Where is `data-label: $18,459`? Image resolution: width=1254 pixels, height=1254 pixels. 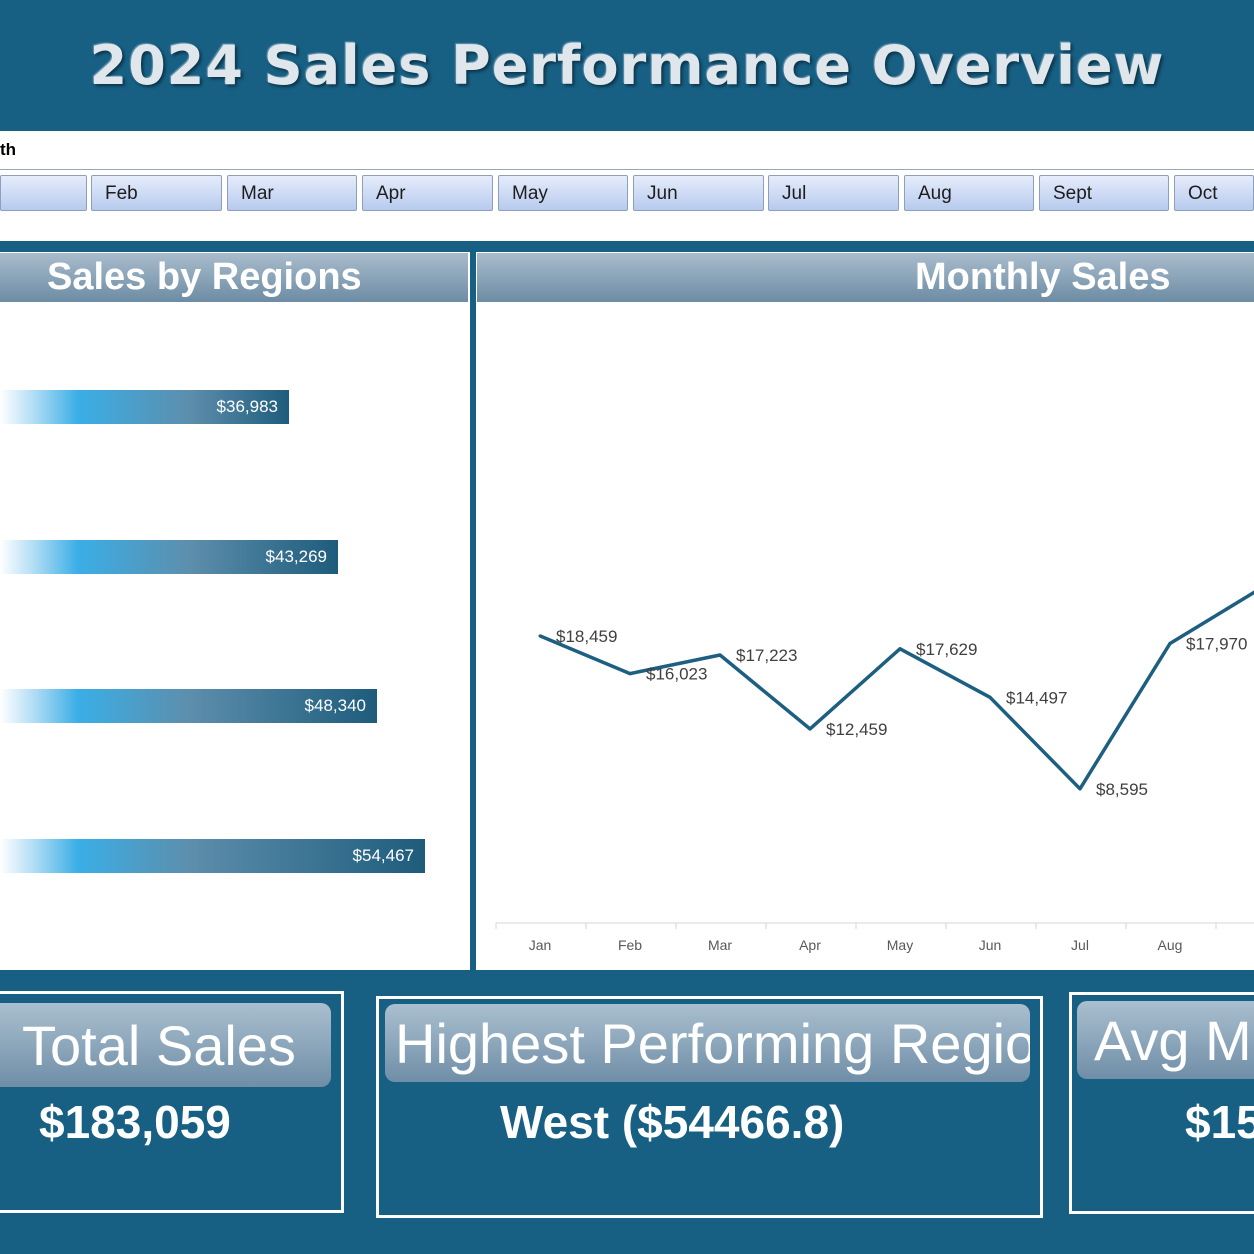
data-label: $18,459 is located at coordinates (586, 636).